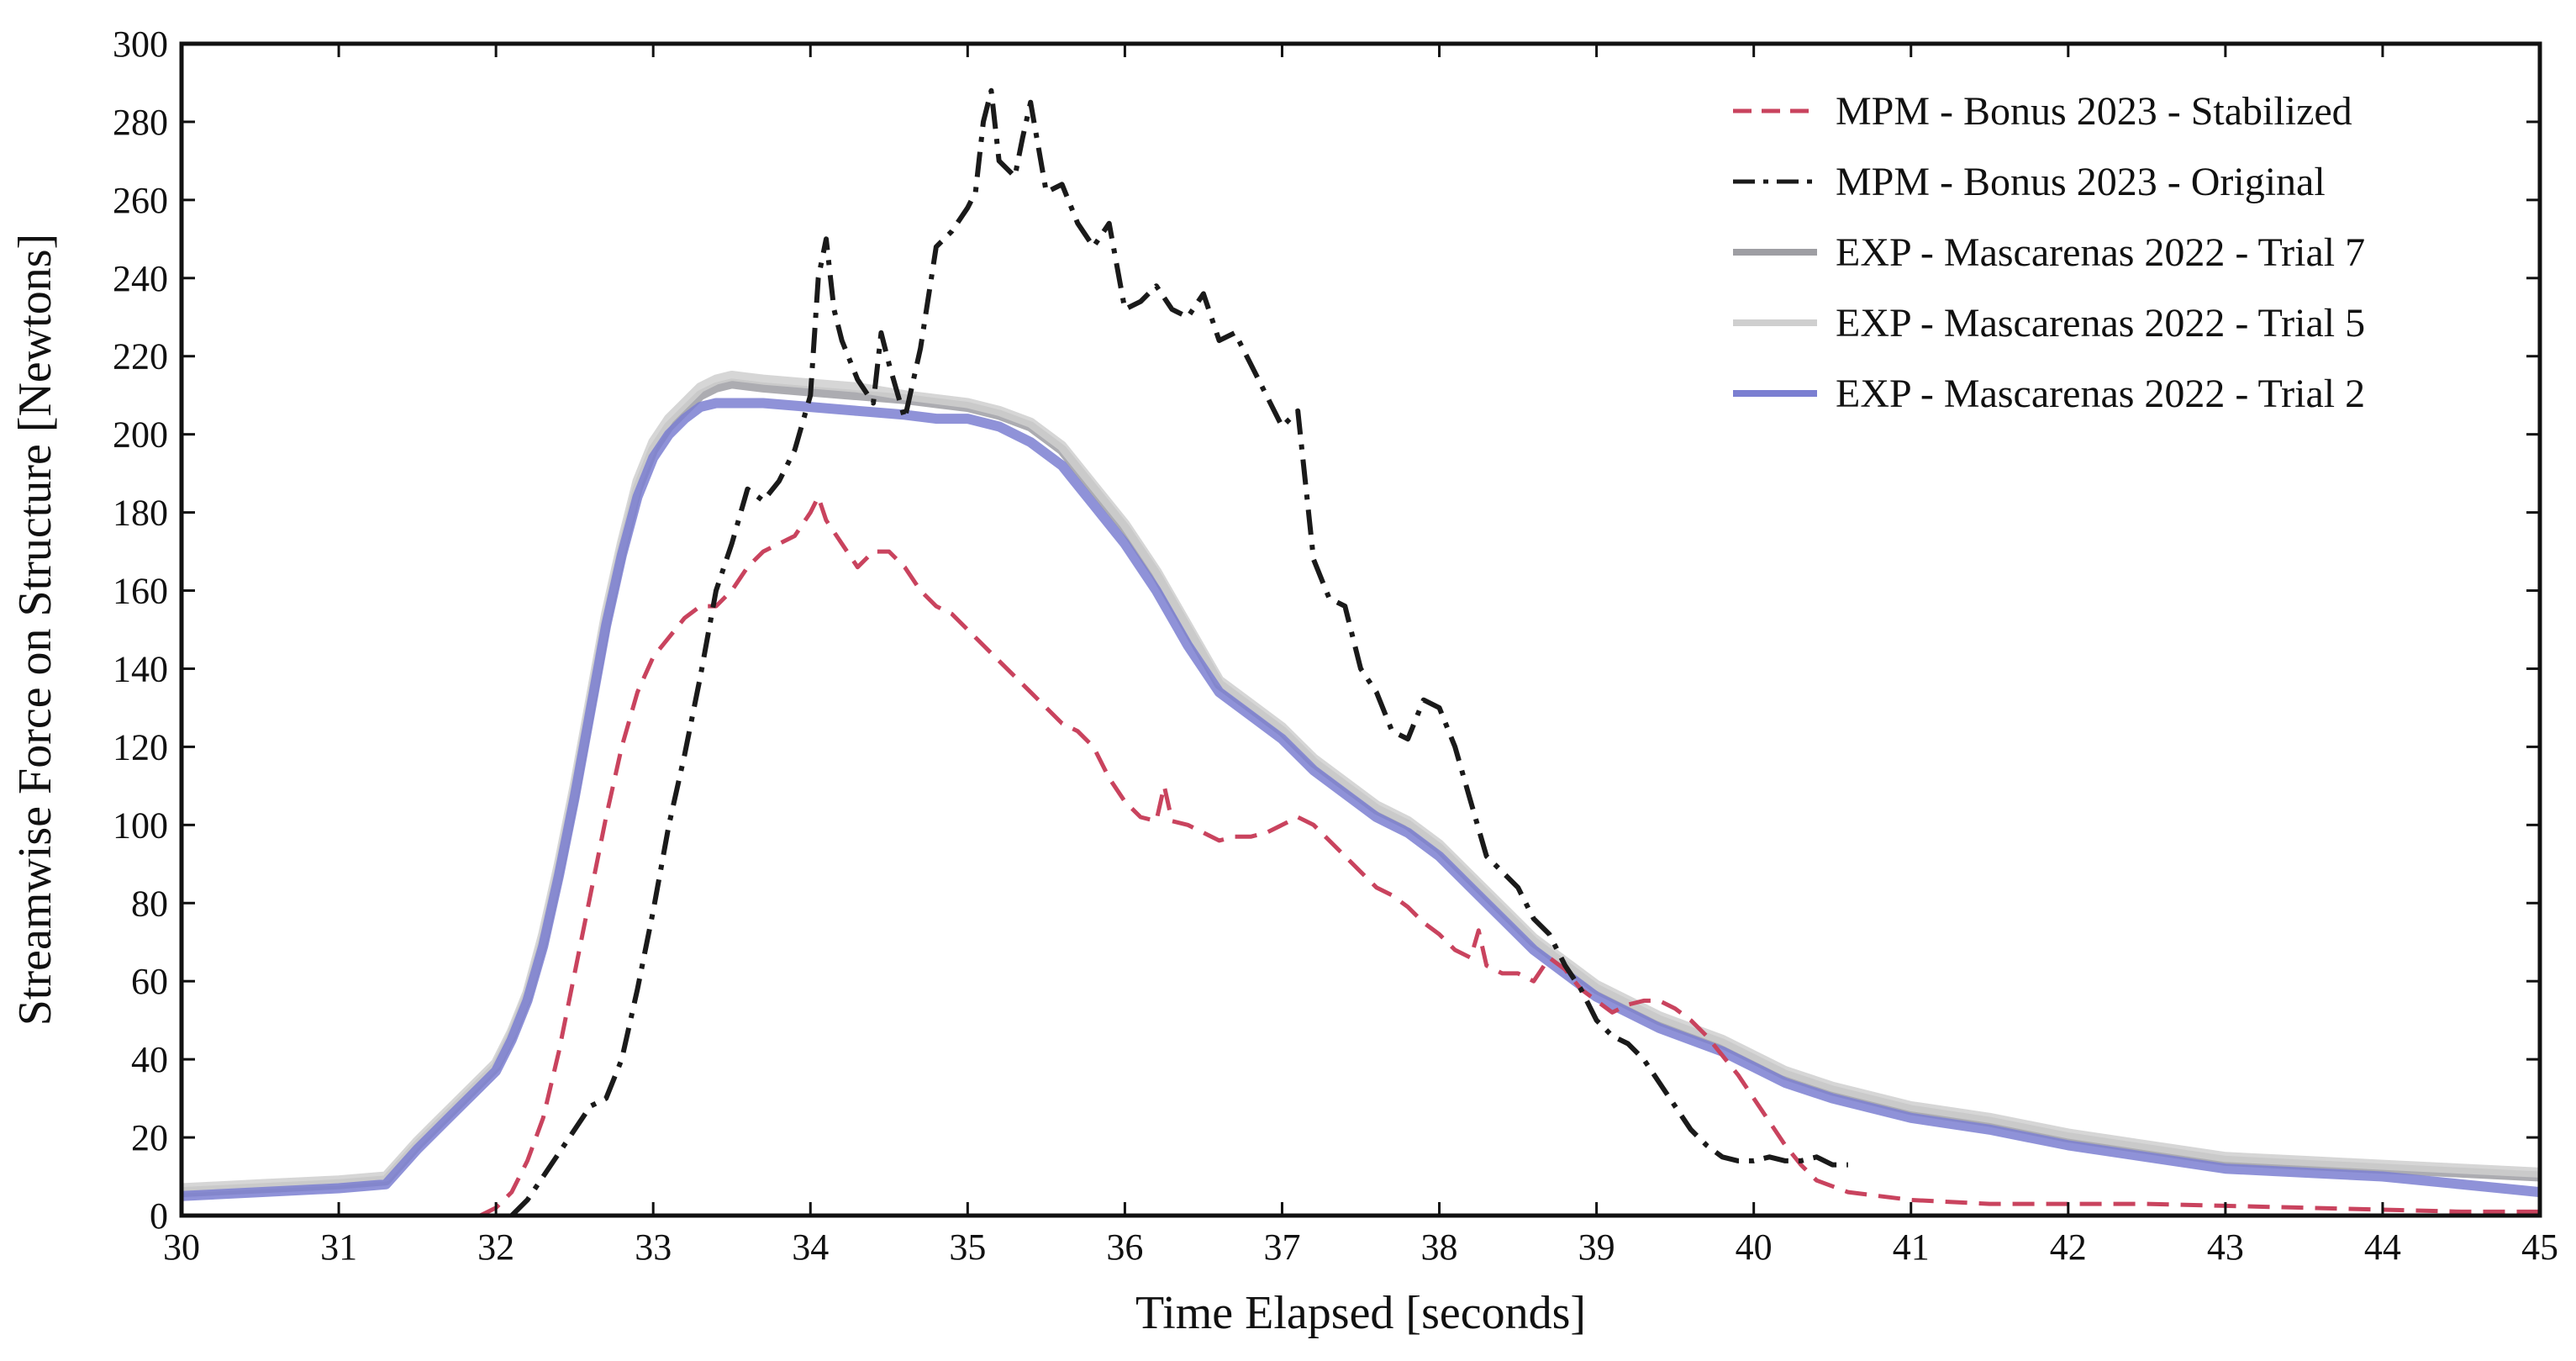 The height and width of the screenshot is (1361, 2576). What do you see at coordinates (140, 747) in the screenshot?
I see `y-tick-label: 120` at bounding box center [140, 747].